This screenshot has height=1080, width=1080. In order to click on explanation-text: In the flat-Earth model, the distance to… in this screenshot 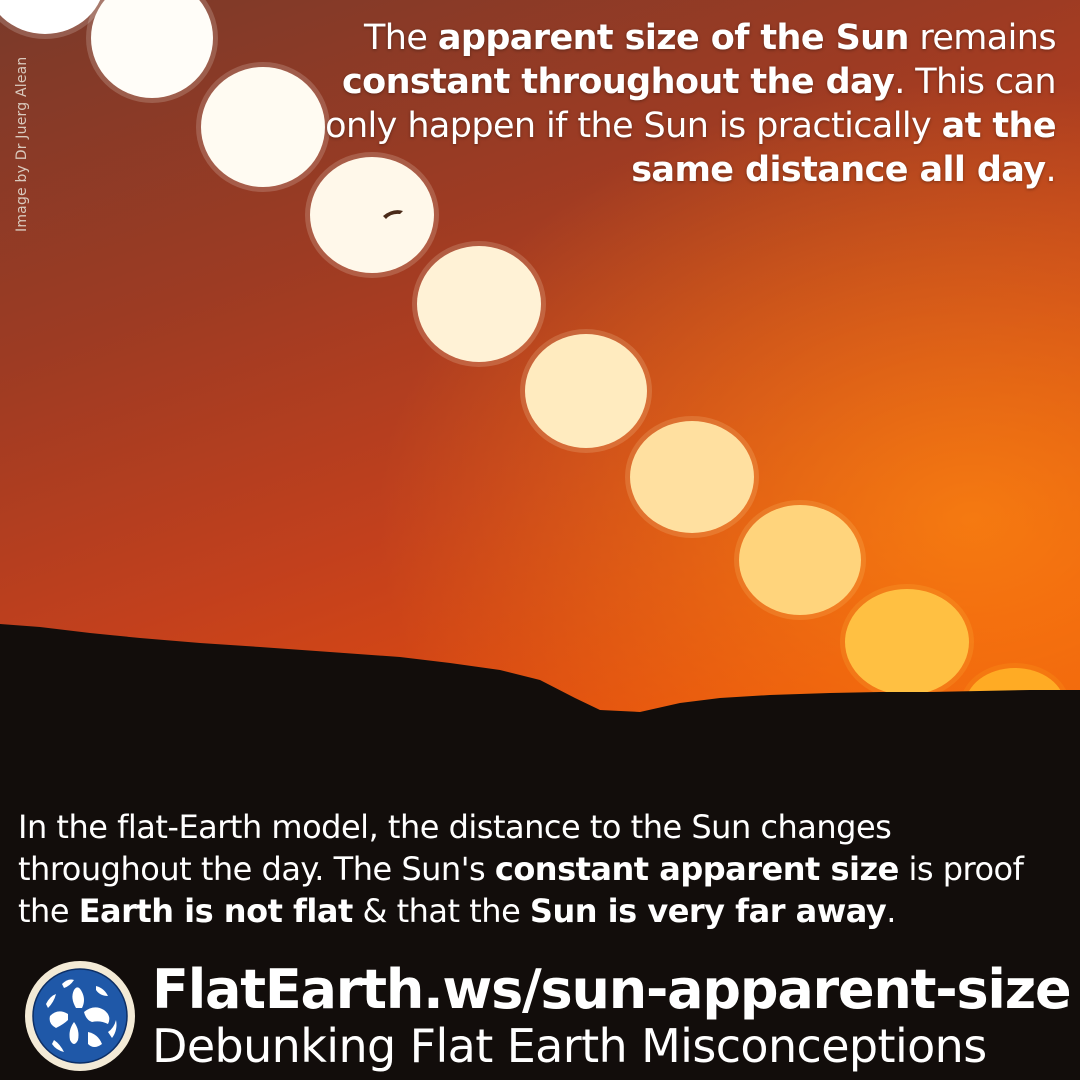, I will do `click(543, 869)`.